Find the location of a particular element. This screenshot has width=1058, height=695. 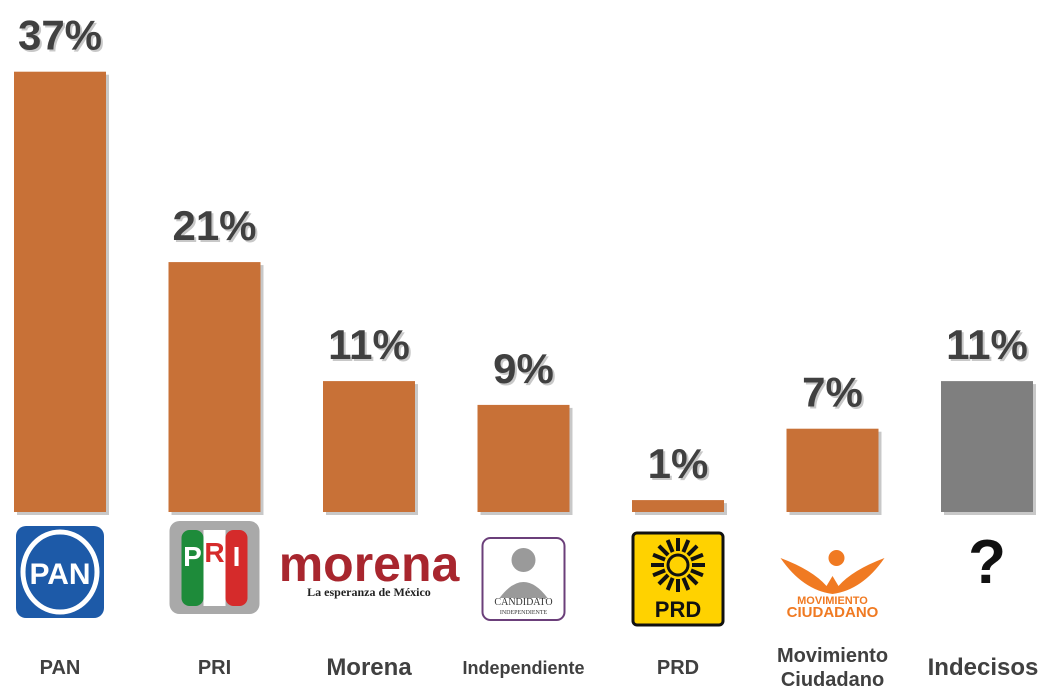

logo-white is located at coordinates (214, 568).